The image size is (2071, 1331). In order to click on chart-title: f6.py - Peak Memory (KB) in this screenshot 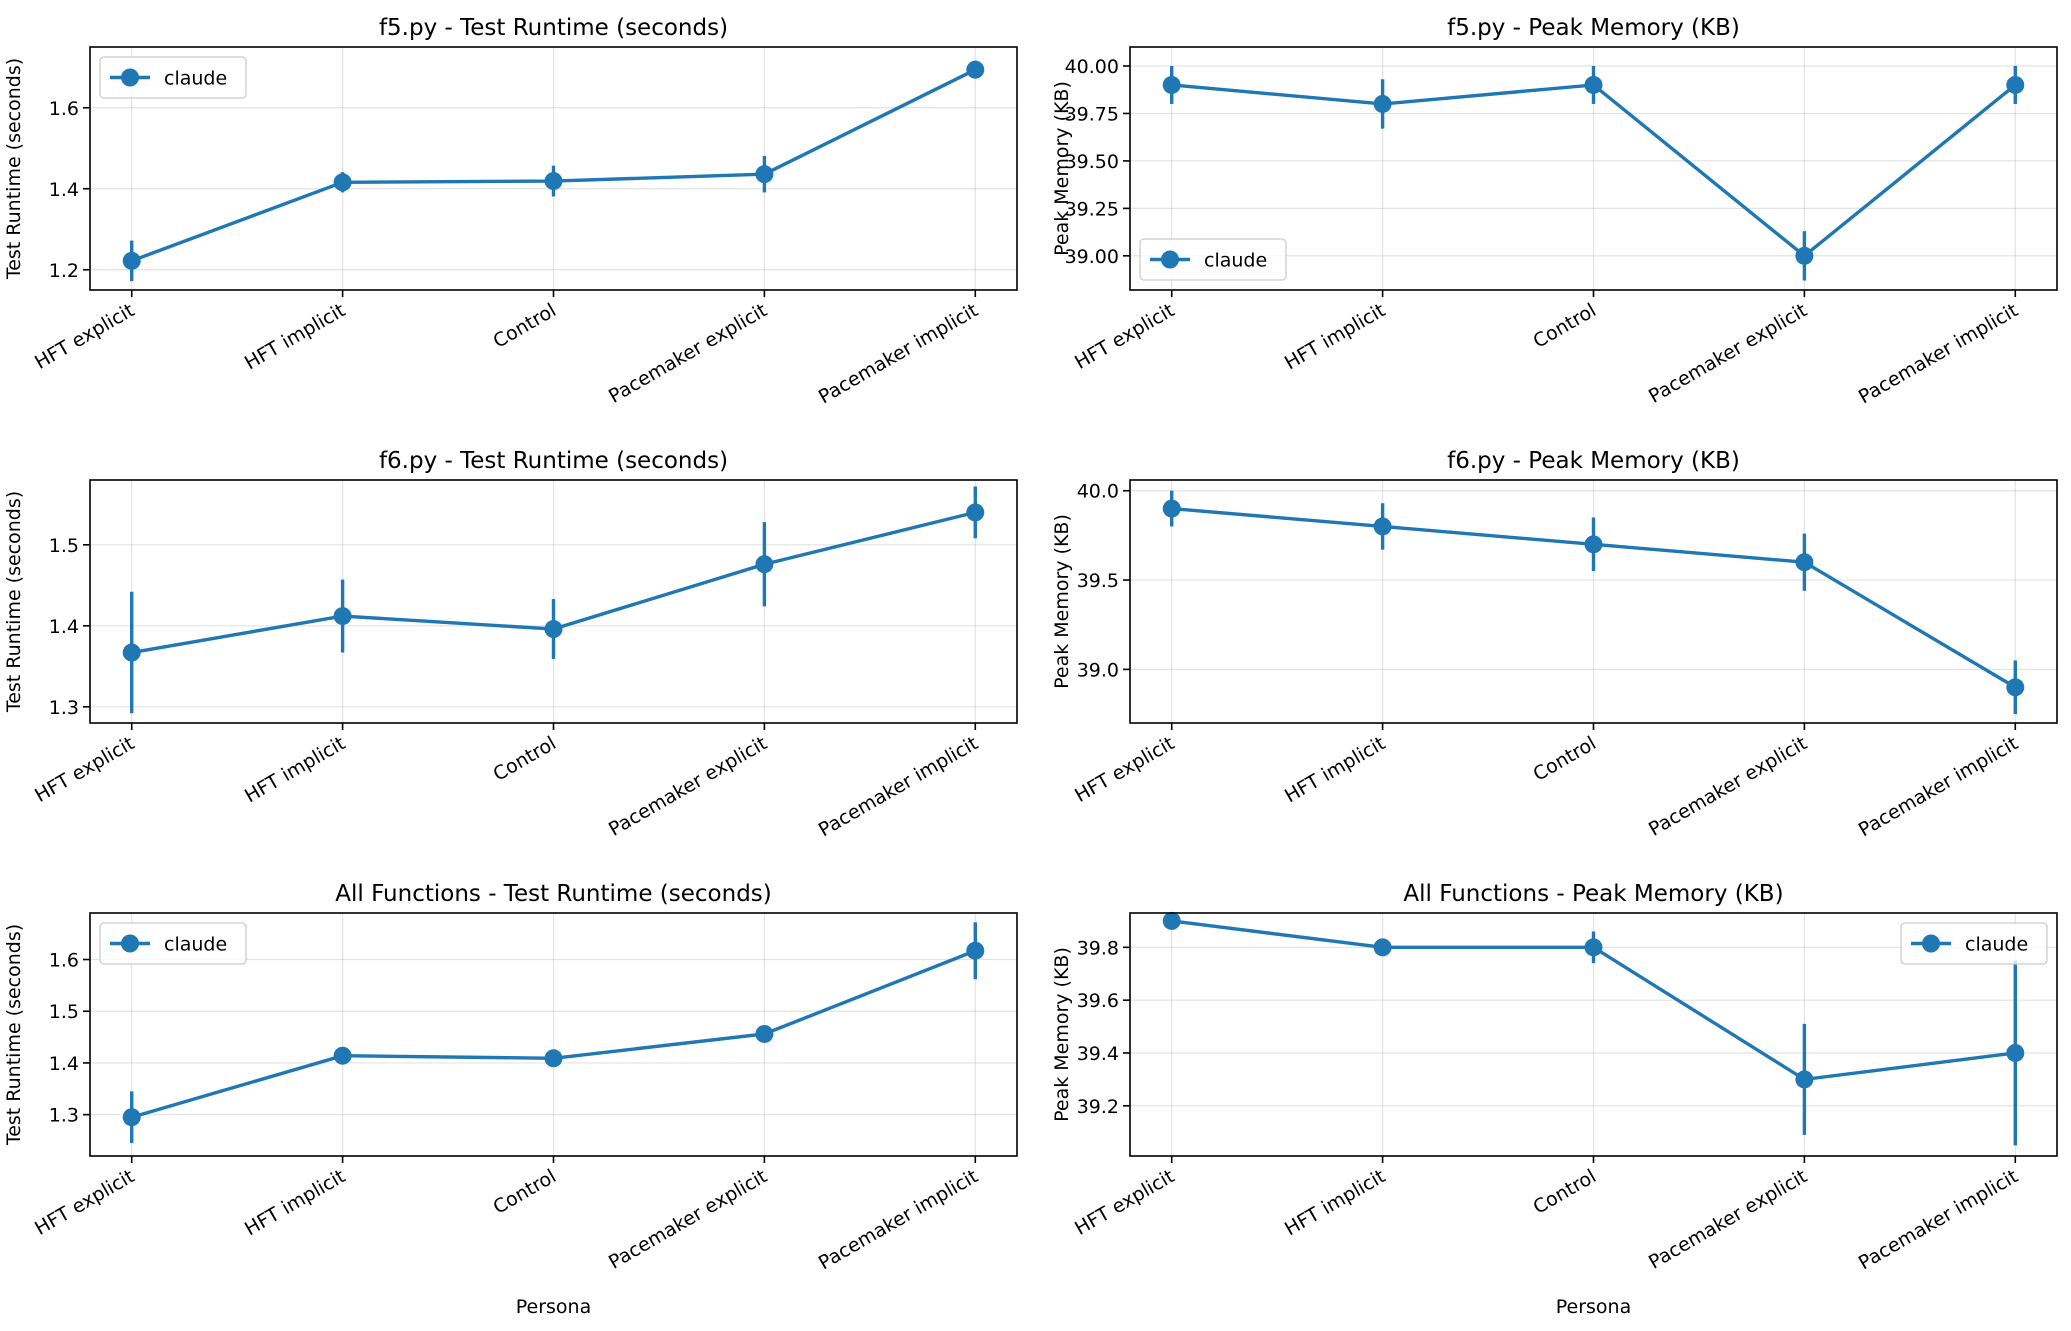, I will do `click(1593, 461)`.